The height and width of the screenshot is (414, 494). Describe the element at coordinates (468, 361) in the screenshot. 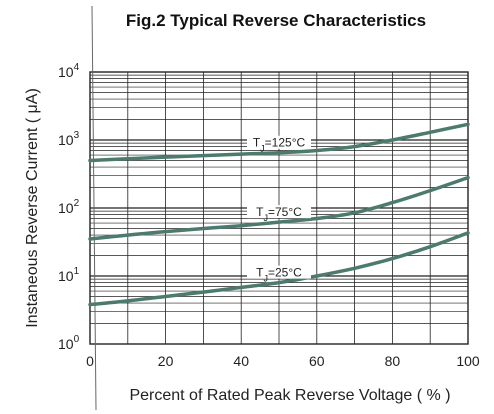

I see `x-tick-label: 100` at that location.